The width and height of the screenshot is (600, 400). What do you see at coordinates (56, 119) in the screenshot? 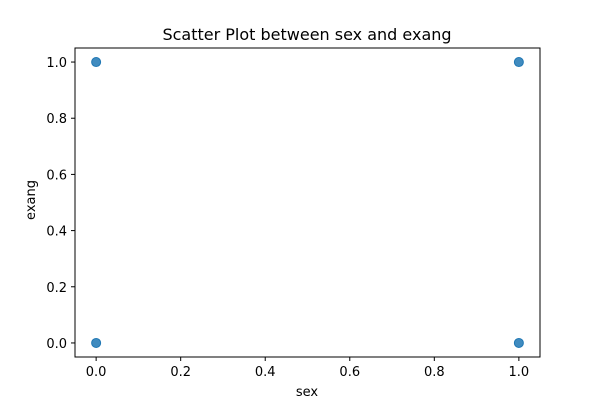
I see `y-tick-label: 0.8` at bounding box center [56, 119].